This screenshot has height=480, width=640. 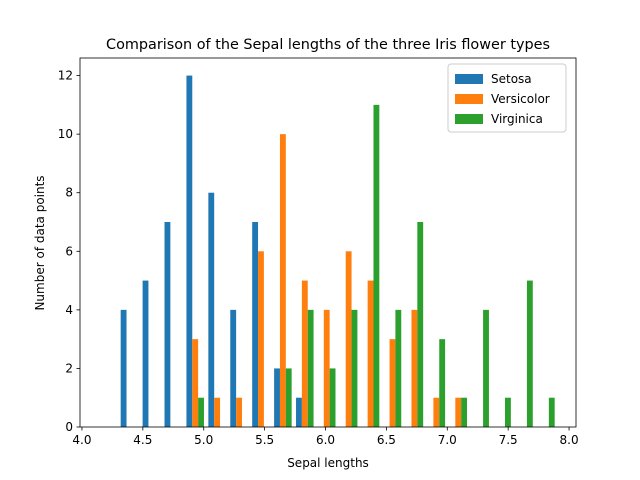 I want to click on y-axis-label: Number of data points, so click(x=40, y=242).